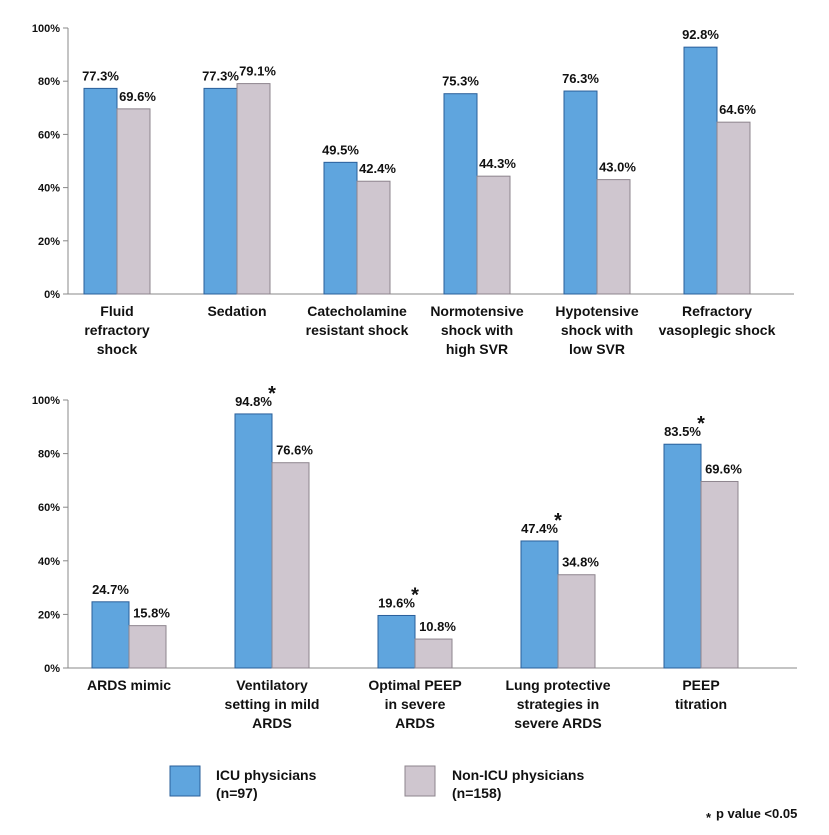 Image resolution: width=829 pixels, height=835 pixels. I want to click on legend-non-icu-label-line2: (n=158), so click(476, 793).